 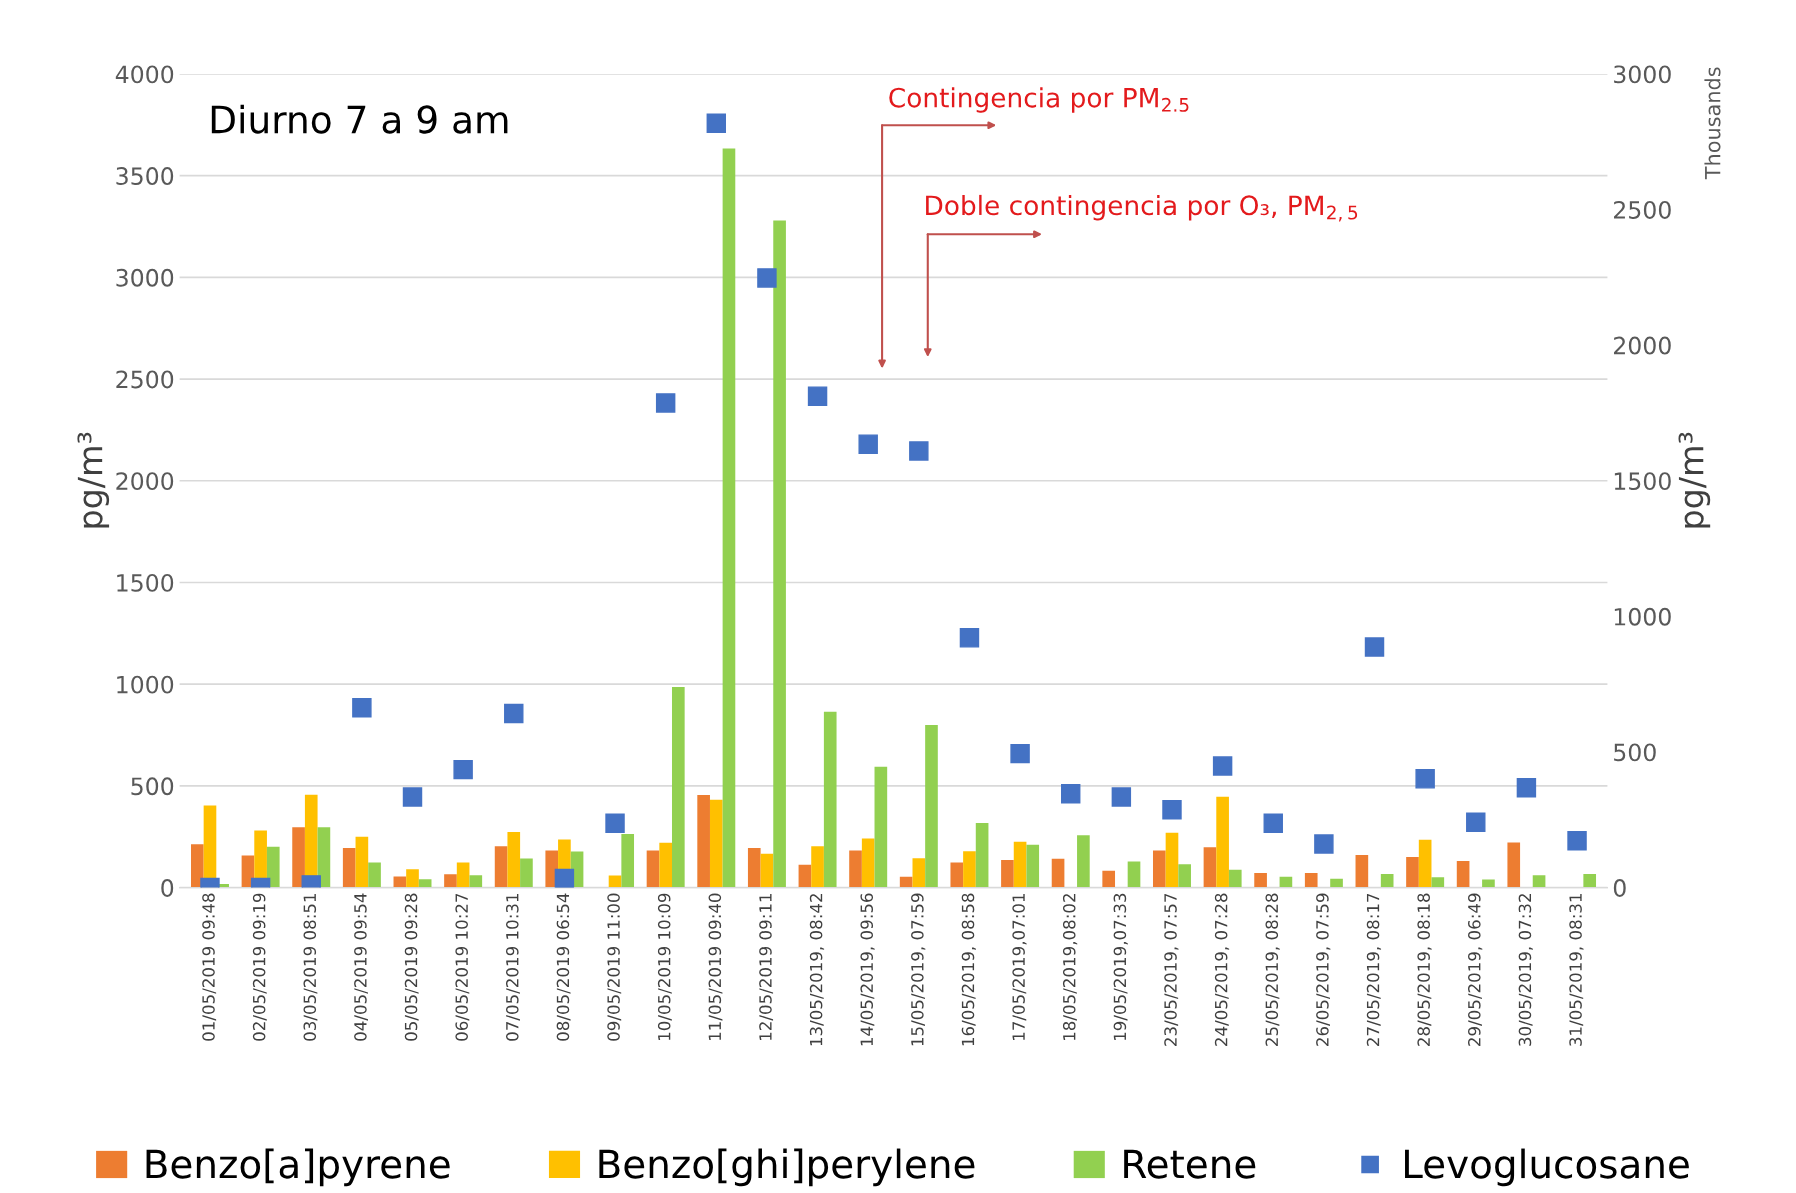 What do you see at coordinates (1039, 100) in the screenshot?
I see `annotation: Contingencia por PM$_{2.5}$` at bounding box center [1039, 100].